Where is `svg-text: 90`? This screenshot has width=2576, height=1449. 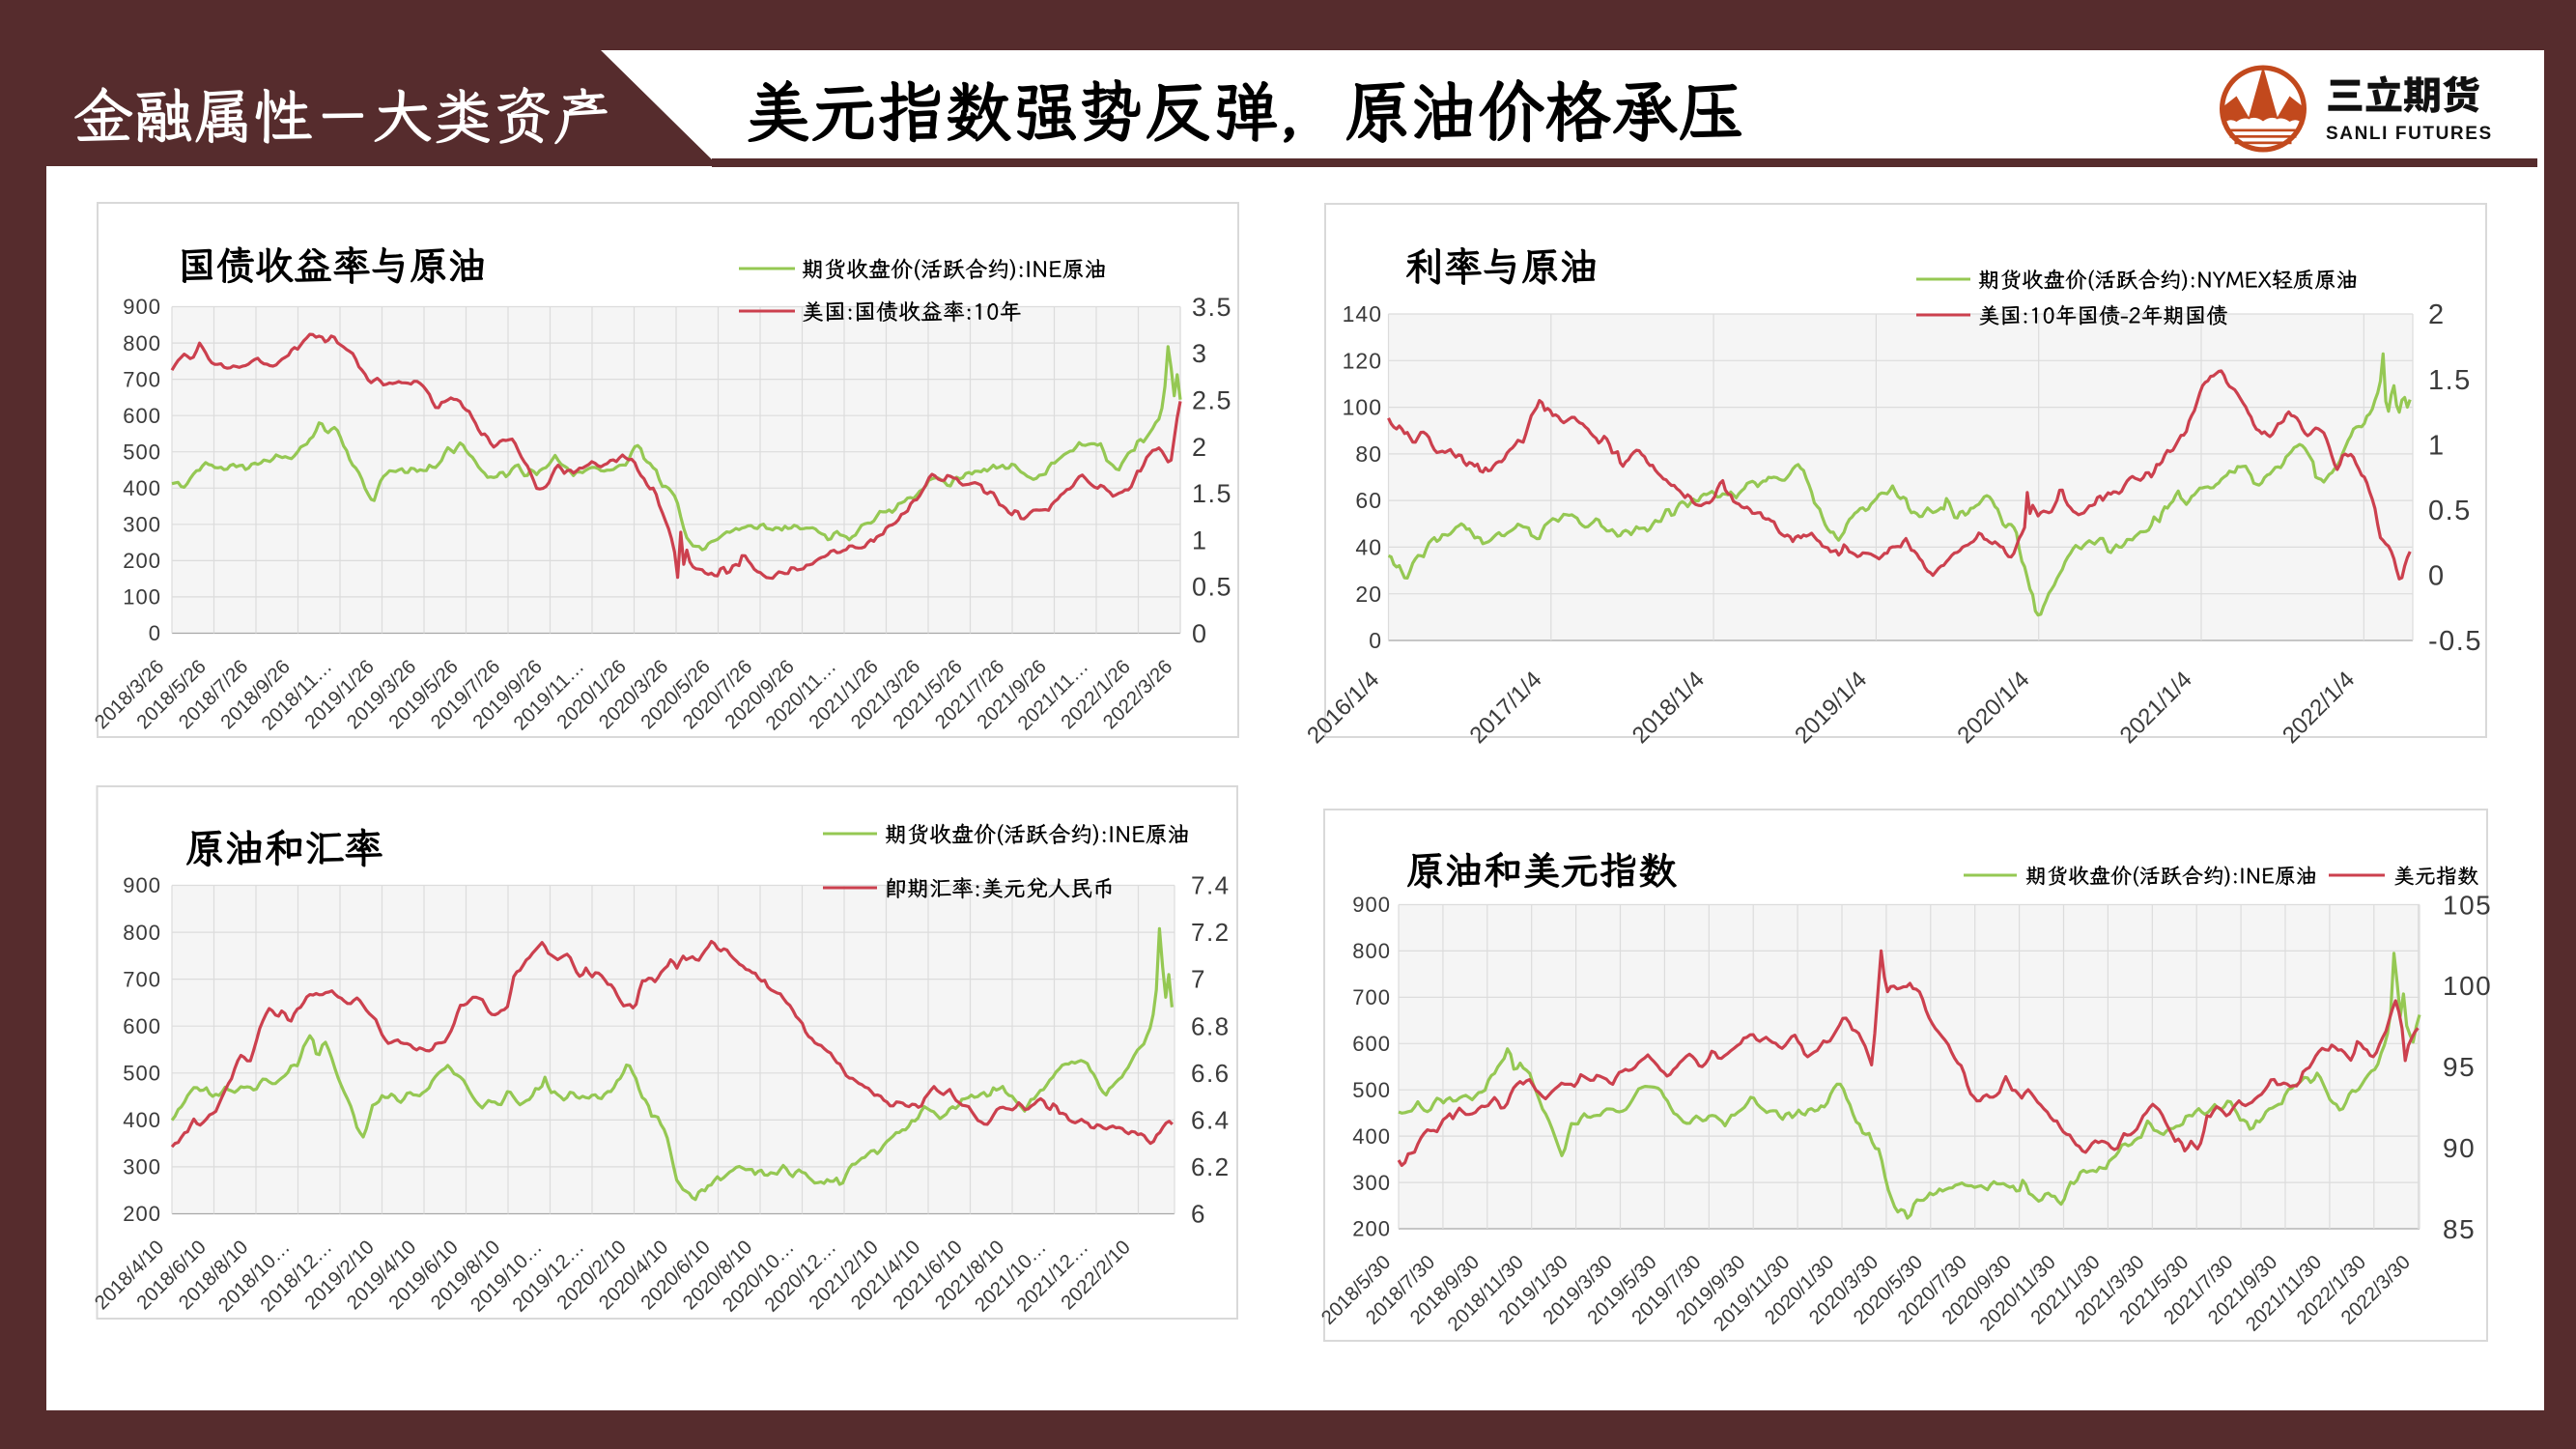
svg-text: 90 is located at coordinates (2459, 1148).